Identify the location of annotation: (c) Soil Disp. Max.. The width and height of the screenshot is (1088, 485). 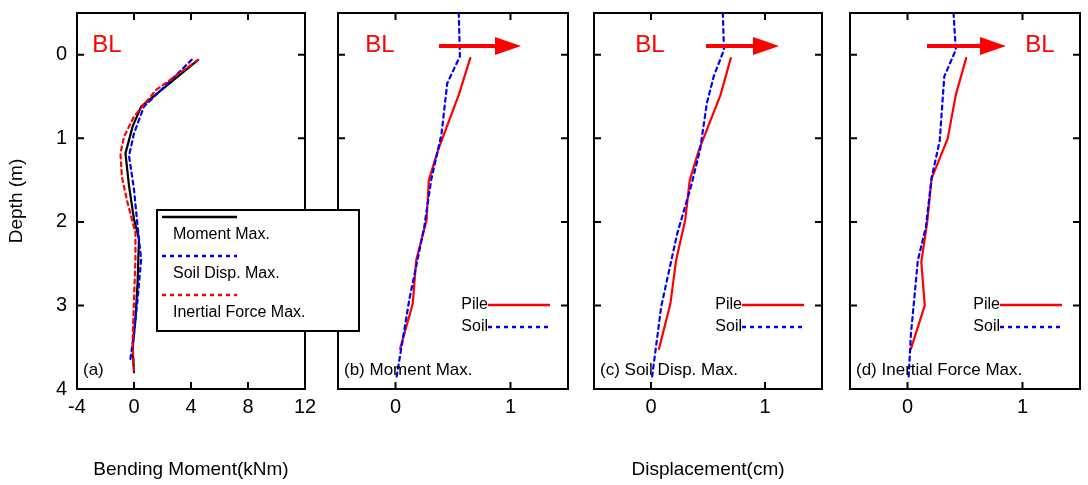
(669, 369).